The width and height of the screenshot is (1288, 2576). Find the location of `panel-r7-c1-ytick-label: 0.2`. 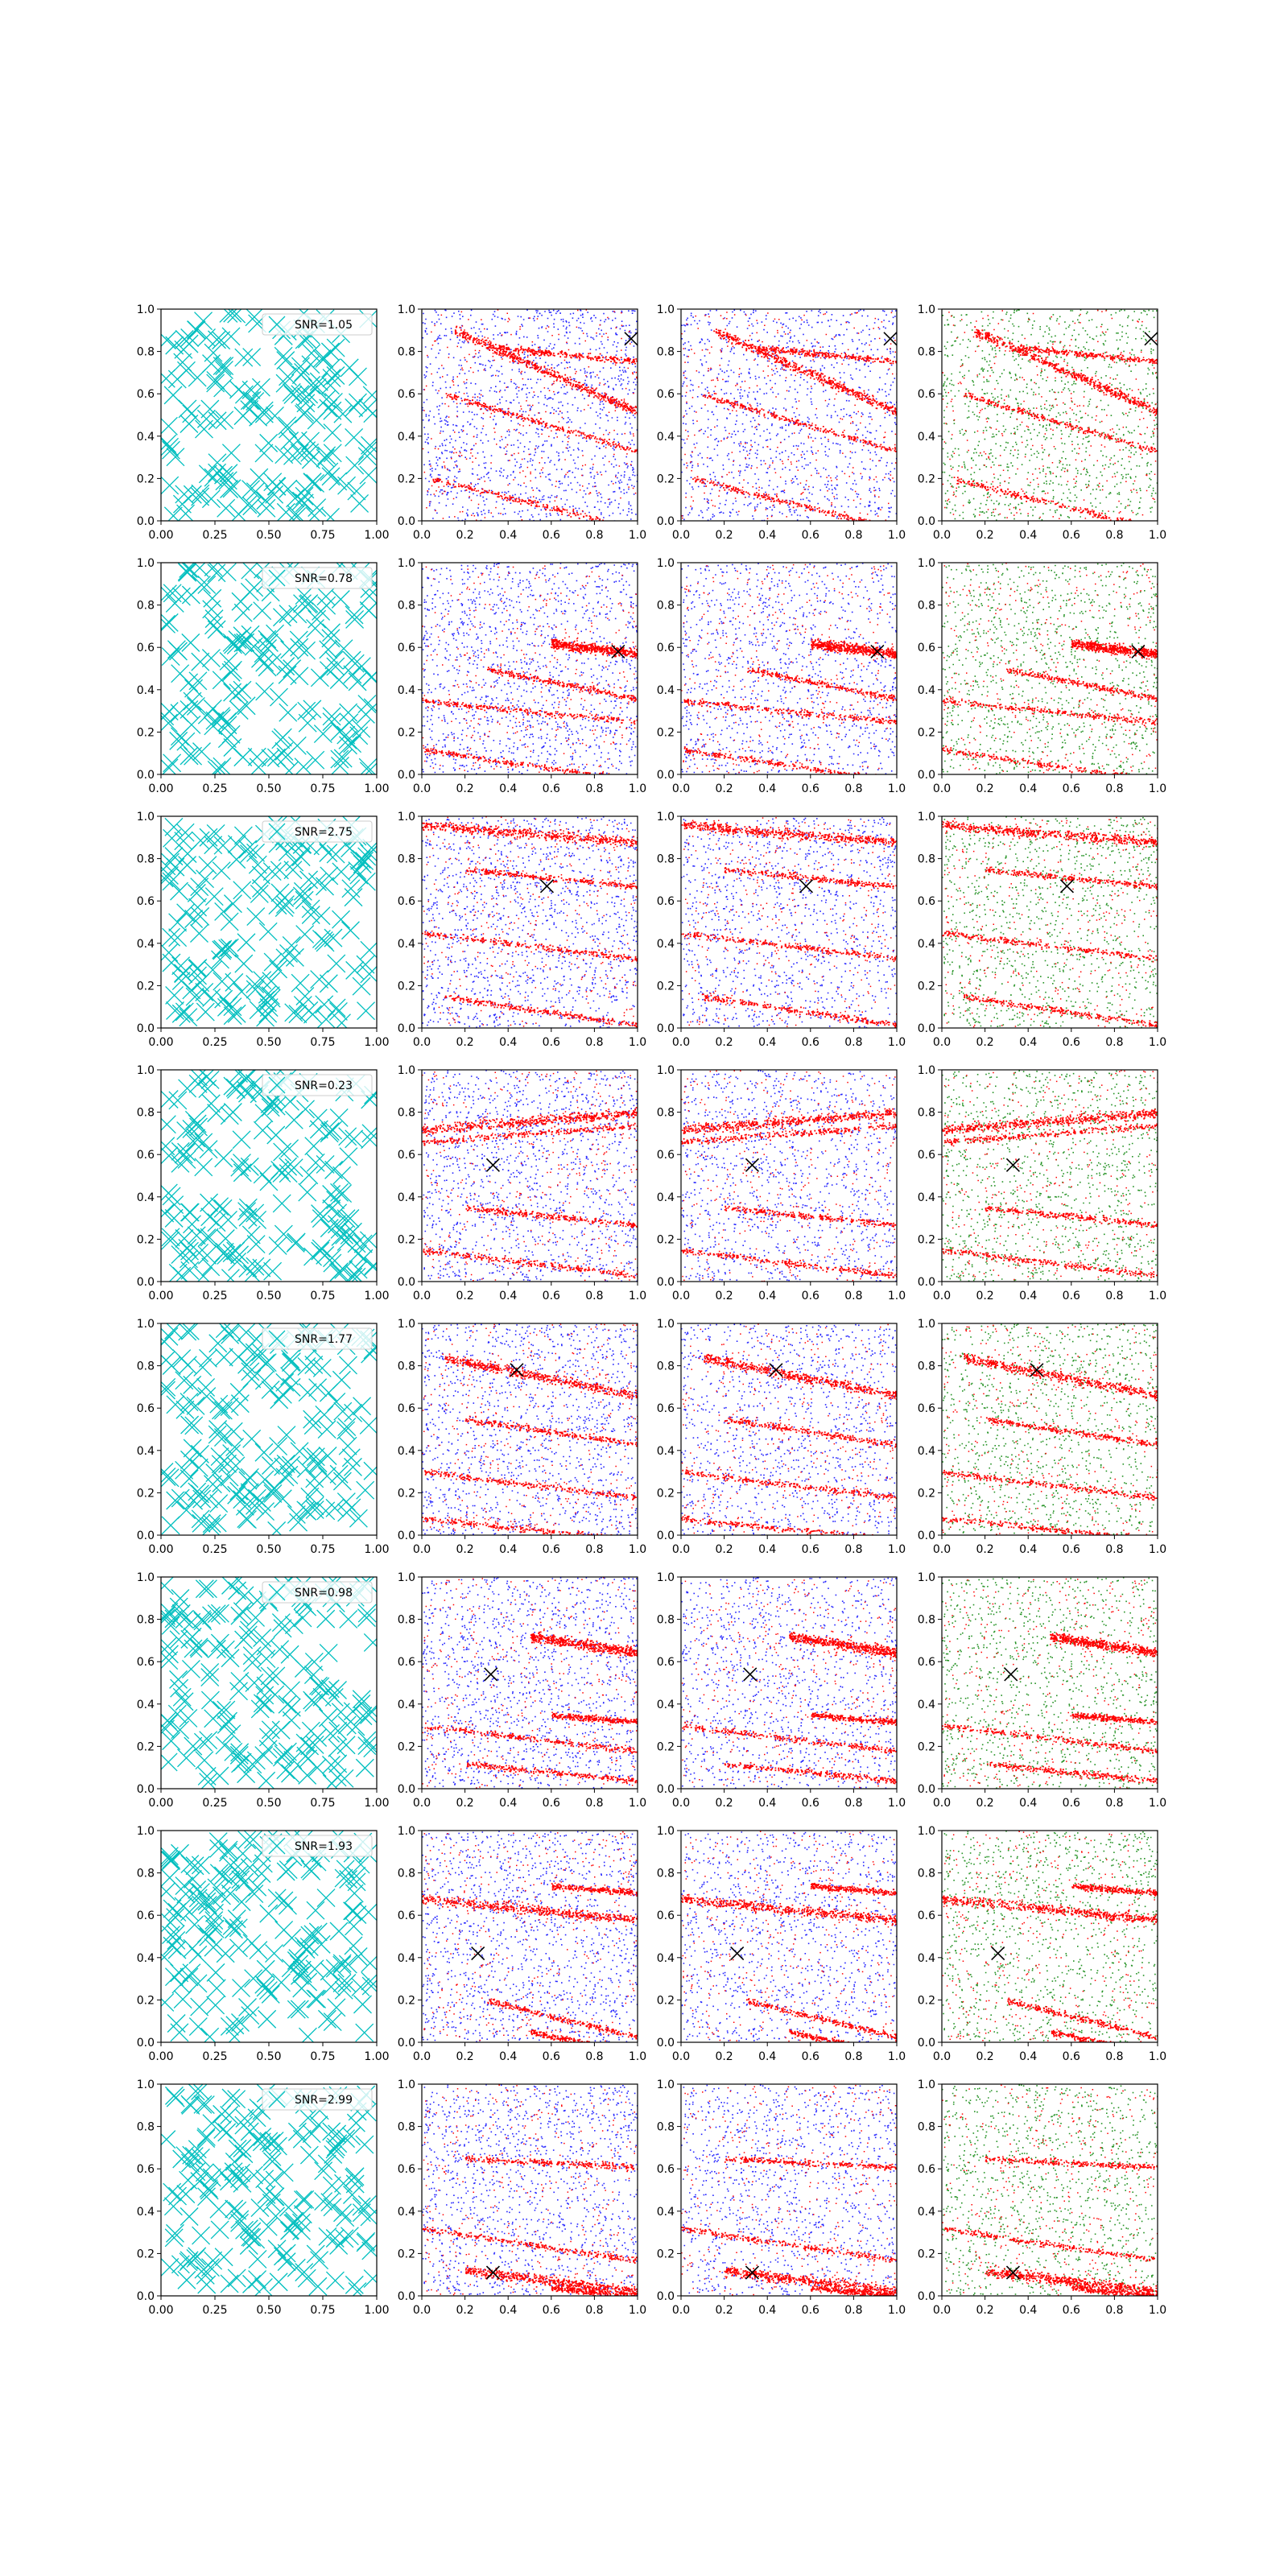

panel-r7-c1-ytick-label: 0.2 is located at coordinates (146, 2000).